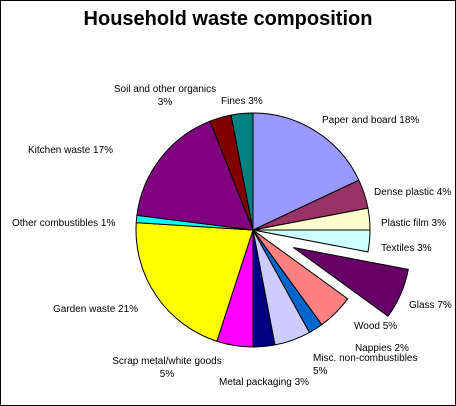 Image resolution: width=456 pixels, height=406 pixels. Describe the element at coordinates (365, 365) in the screenshot. I see `data-label-misc-non-combustibles: Misc. non-combustibles 5%` at that location.